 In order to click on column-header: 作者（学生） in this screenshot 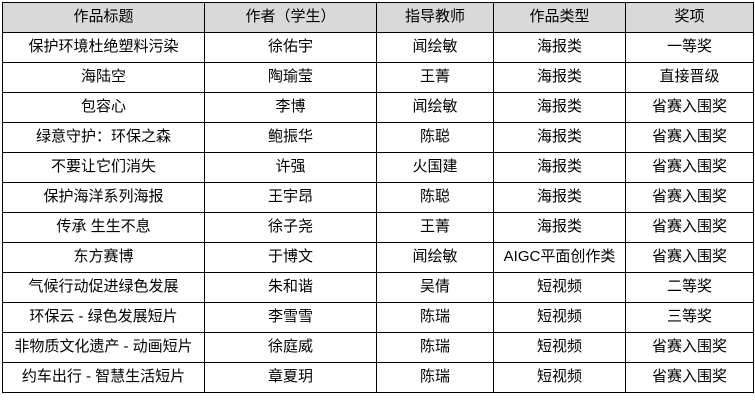, I will do `click(290, 17)`.